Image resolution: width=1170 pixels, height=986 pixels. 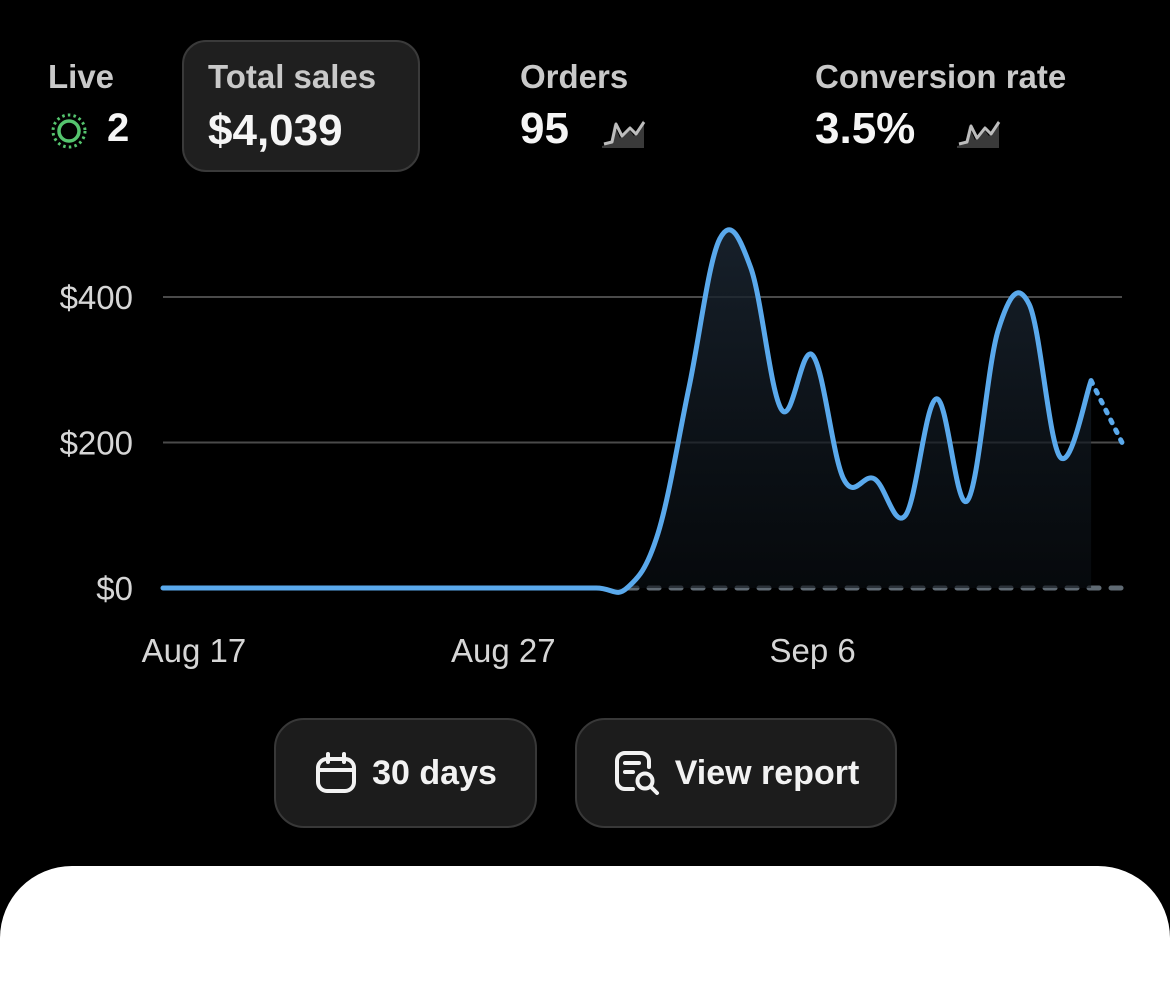 What do you see at coordinates (585, 926) in the screenshot?
I see `bottom-sheet` at bounding box center [585, 926].